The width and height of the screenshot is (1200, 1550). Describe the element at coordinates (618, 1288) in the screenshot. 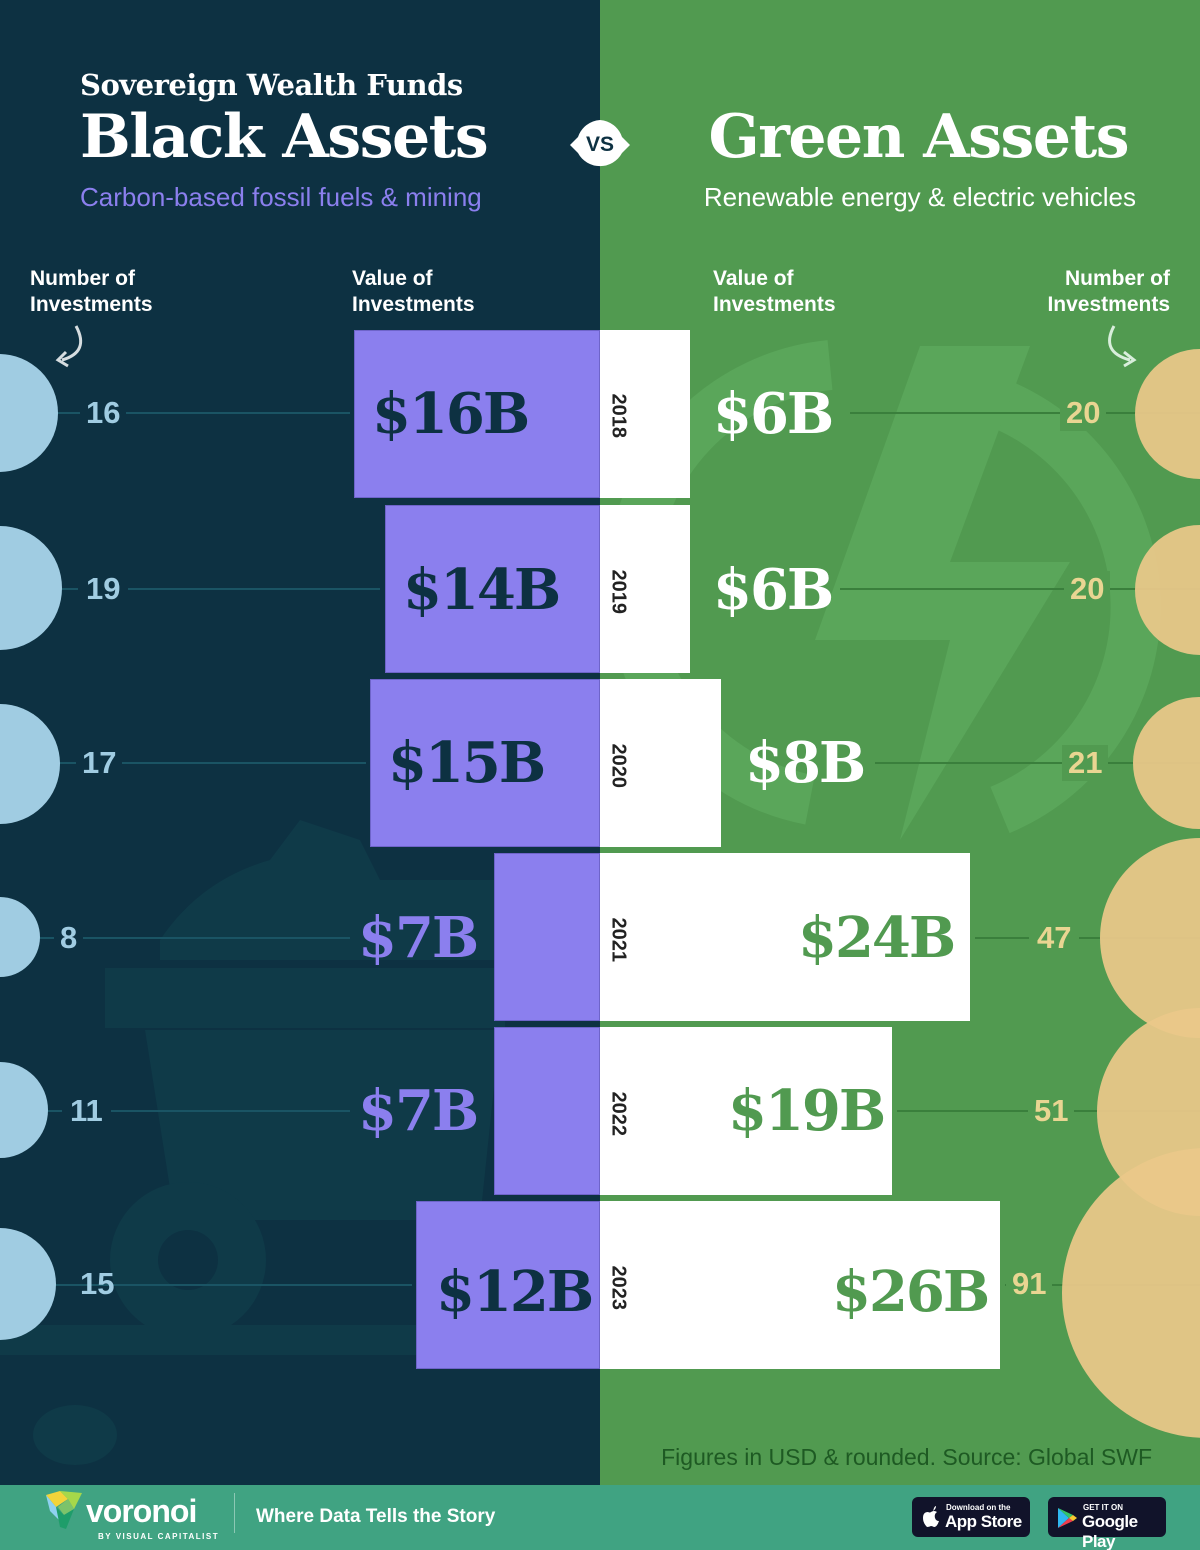

I see `year-label: 2023` at that location.